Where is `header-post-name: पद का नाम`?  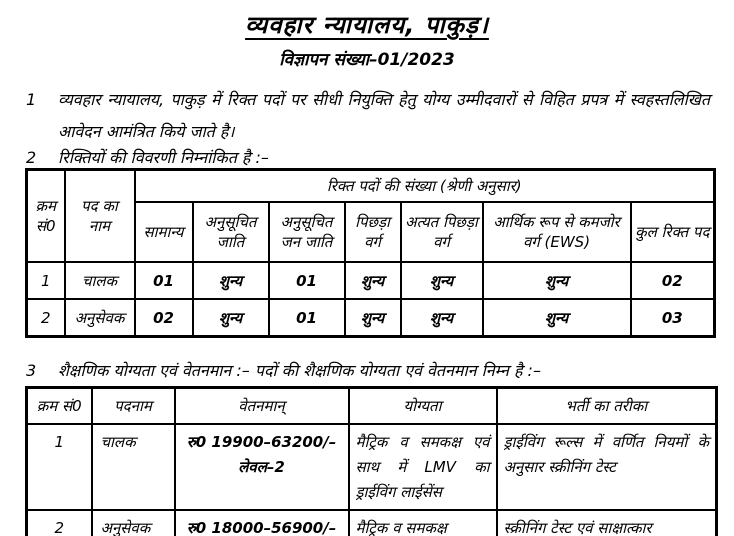 header-post-name: पद का नाम is located at coordinates (99, 215).